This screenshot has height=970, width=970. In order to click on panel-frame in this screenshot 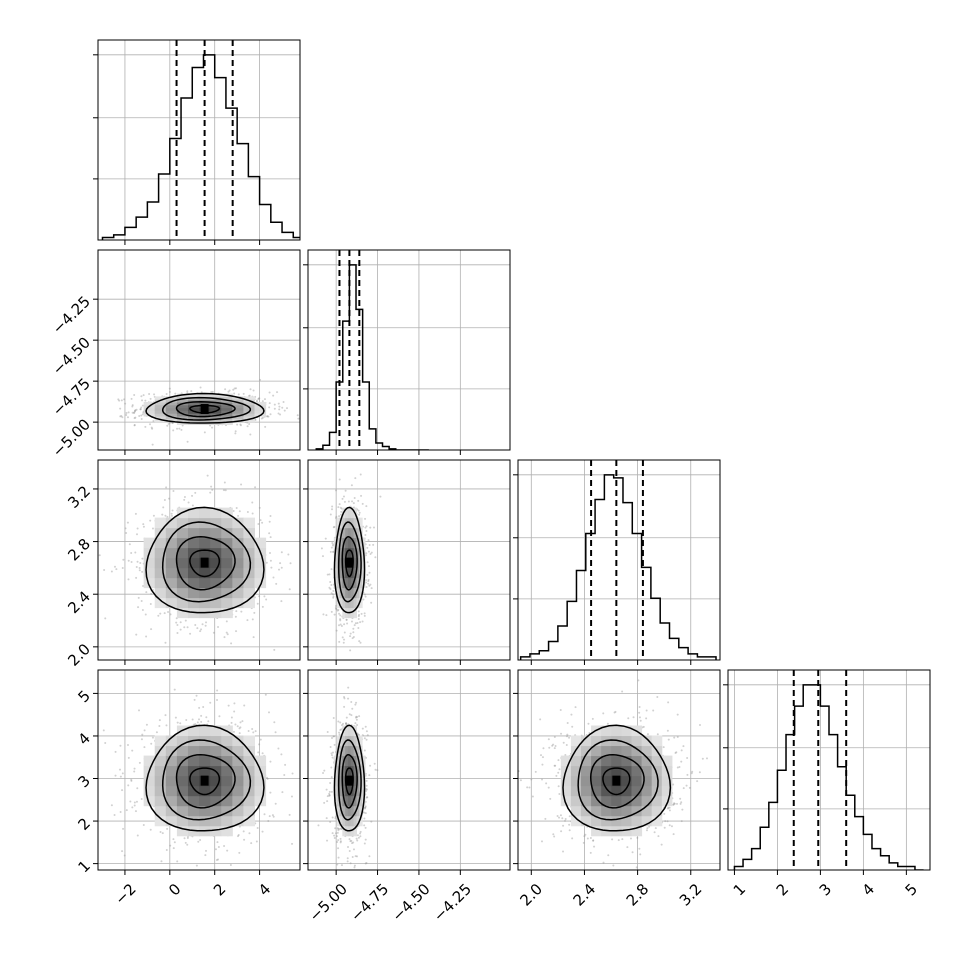, I will do `click(199, 770)`.